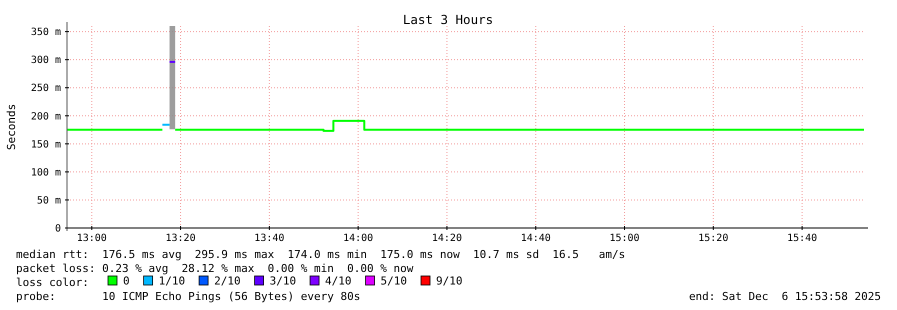 This screenshot has height=310, width=897. I want to click on legend-label: 1/10, so click(172, 281).